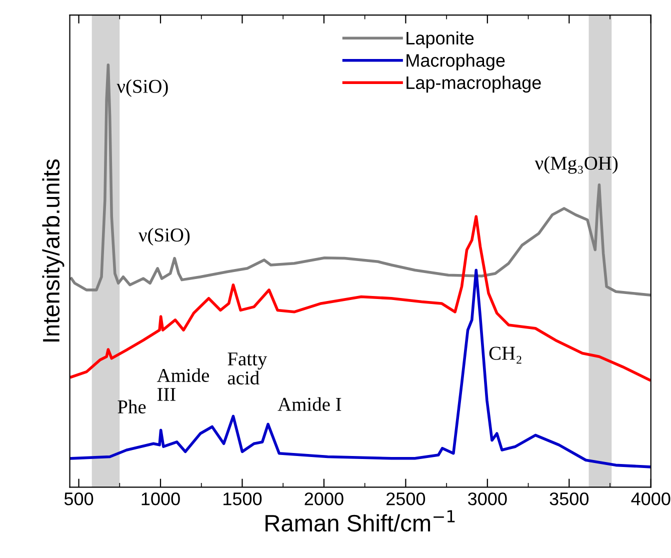 The image size is (671, 558). What do you see at coordinates (132, 407) in the screenshot?
I see `annotation: Phe` at bounding box center [132, 407].